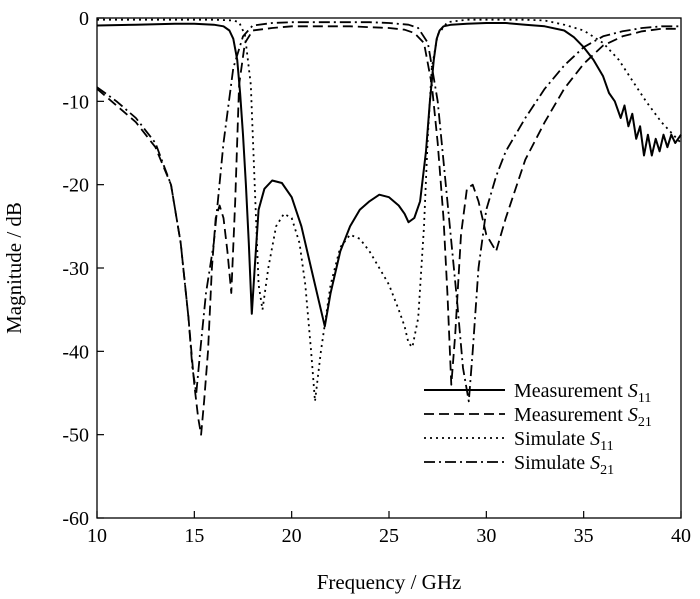 The image size is (700, 599). What do you see at coordinates (681, 536) in the screenshot?
I see `x-tick-label: 40` at bounding box center [681, 536].